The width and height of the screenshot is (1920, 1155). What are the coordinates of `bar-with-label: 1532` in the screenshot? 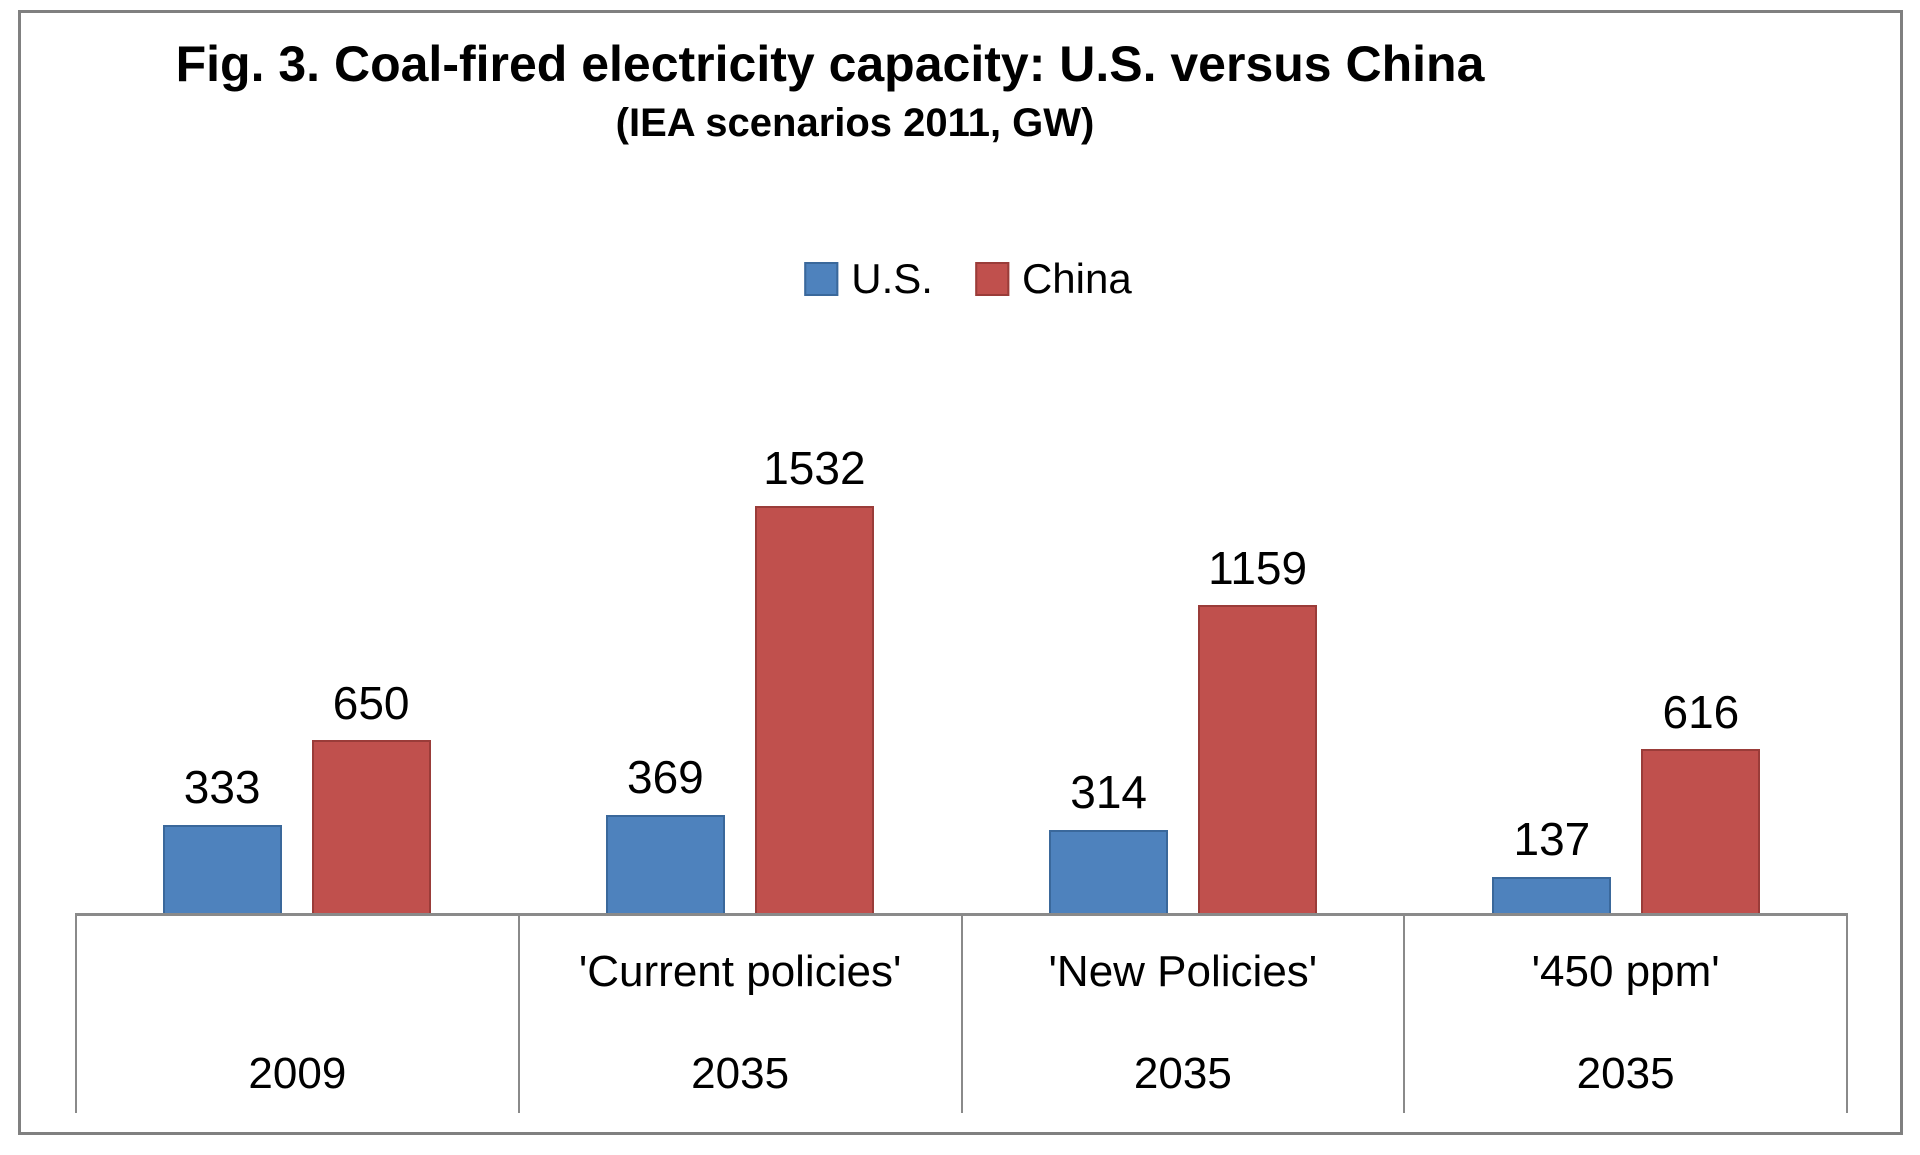 It's located at (814, 677).